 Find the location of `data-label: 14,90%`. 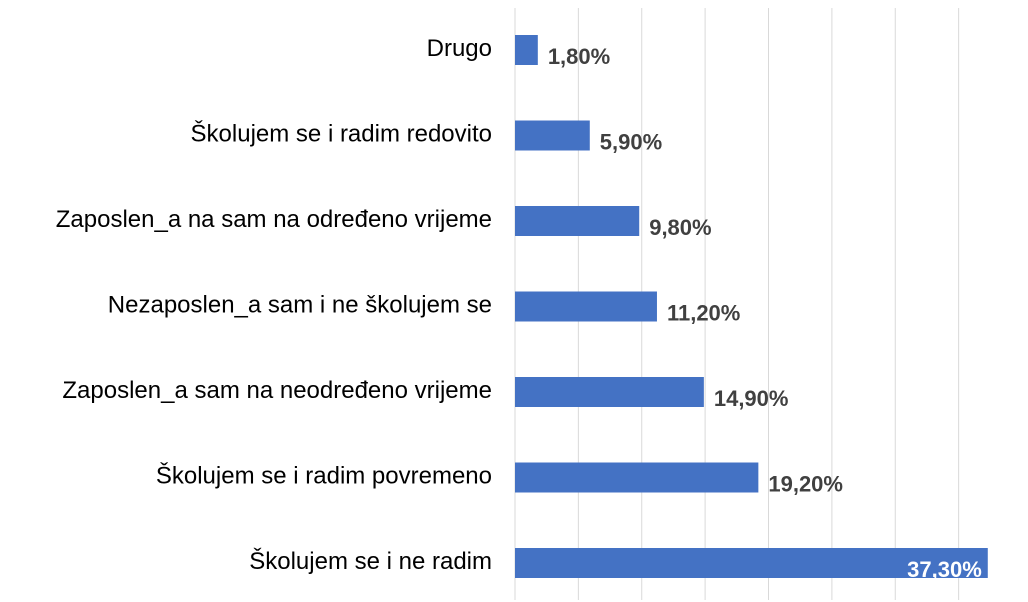

data-label: 14,90% is located at coordinates (751, 398).